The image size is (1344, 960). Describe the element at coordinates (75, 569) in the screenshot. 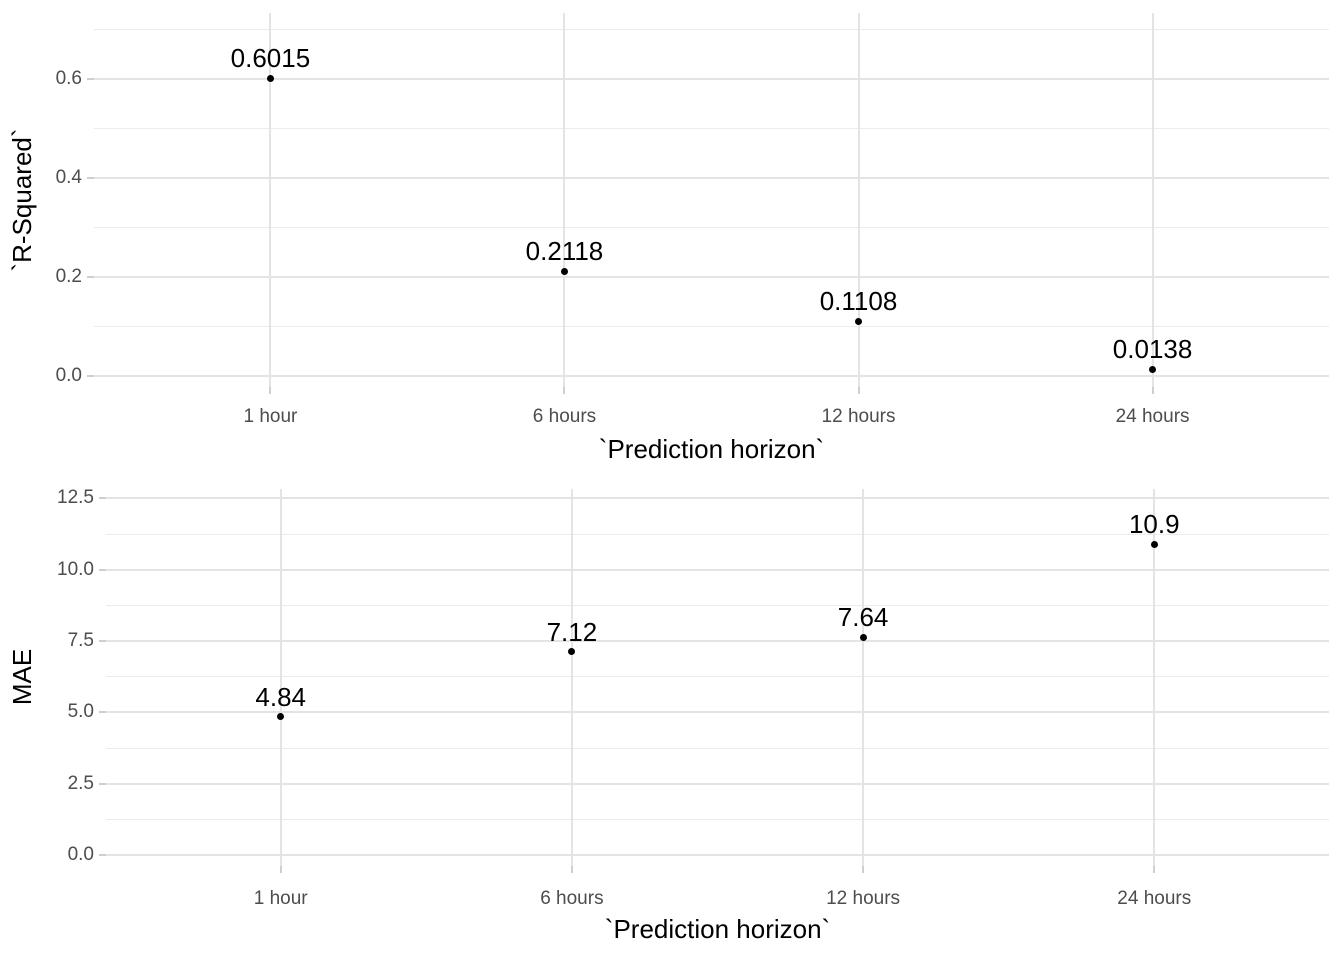

I see `y-tick-label: 10.0` at that location.